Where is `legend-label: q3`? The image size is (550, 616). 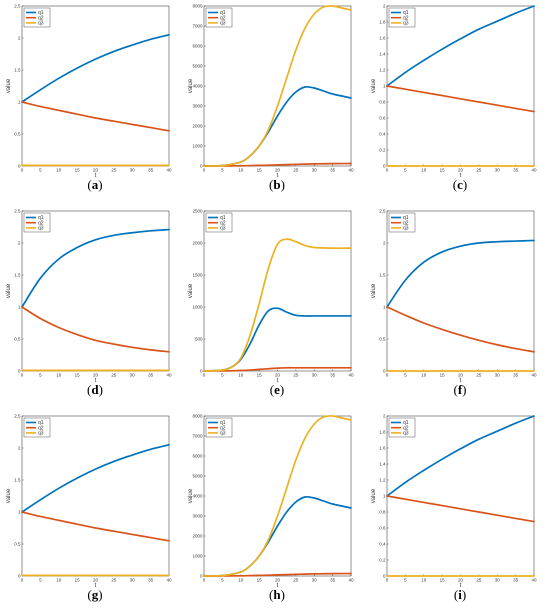 legend-label: q3 is located at coordinates (223, 24).